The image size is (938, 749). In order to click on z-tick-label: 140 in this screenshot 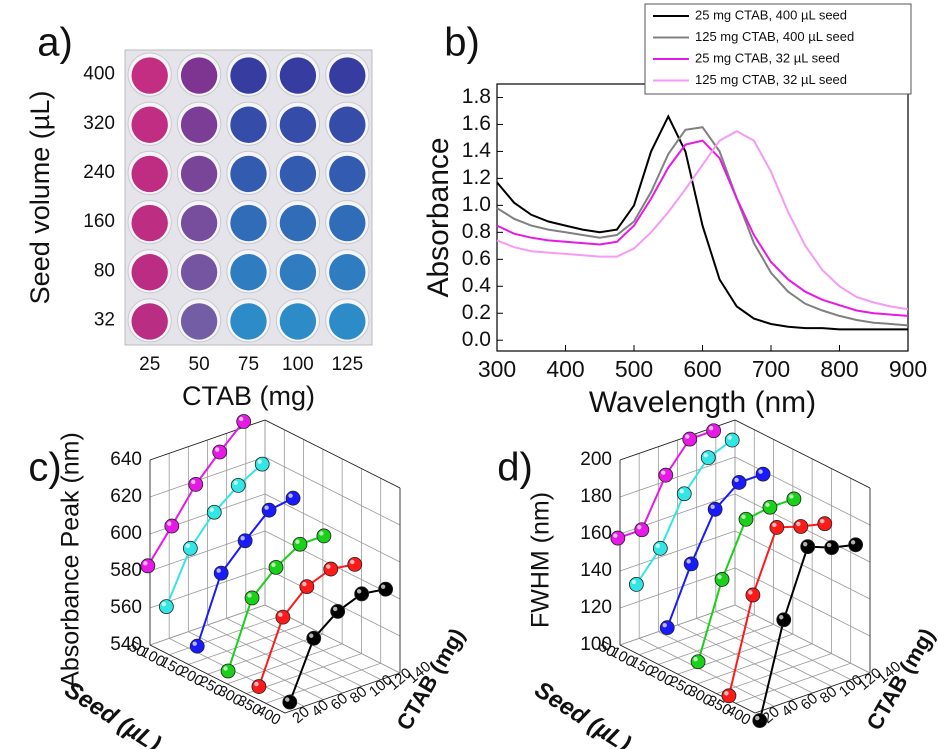, I will do `click(596, 570)`.